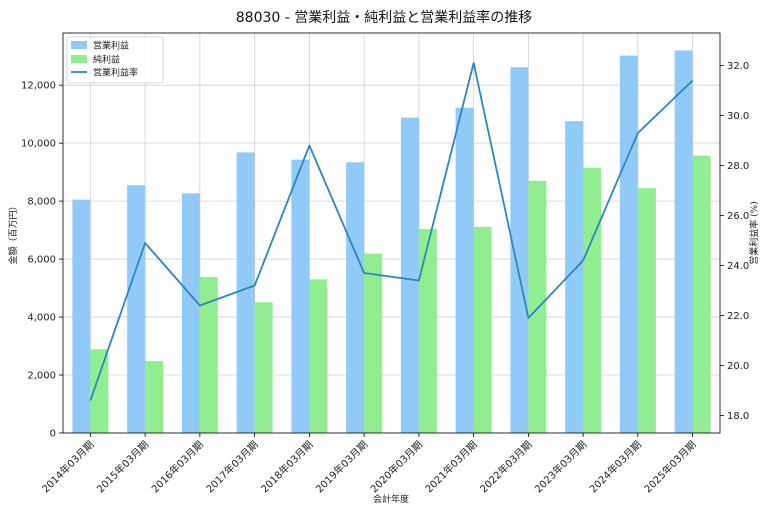 The width and height of the screenshot is (768, 512). I want to click on chart-title: 88030 - 営業利益・純利益と営業利益率の推移, so click(384, 17).